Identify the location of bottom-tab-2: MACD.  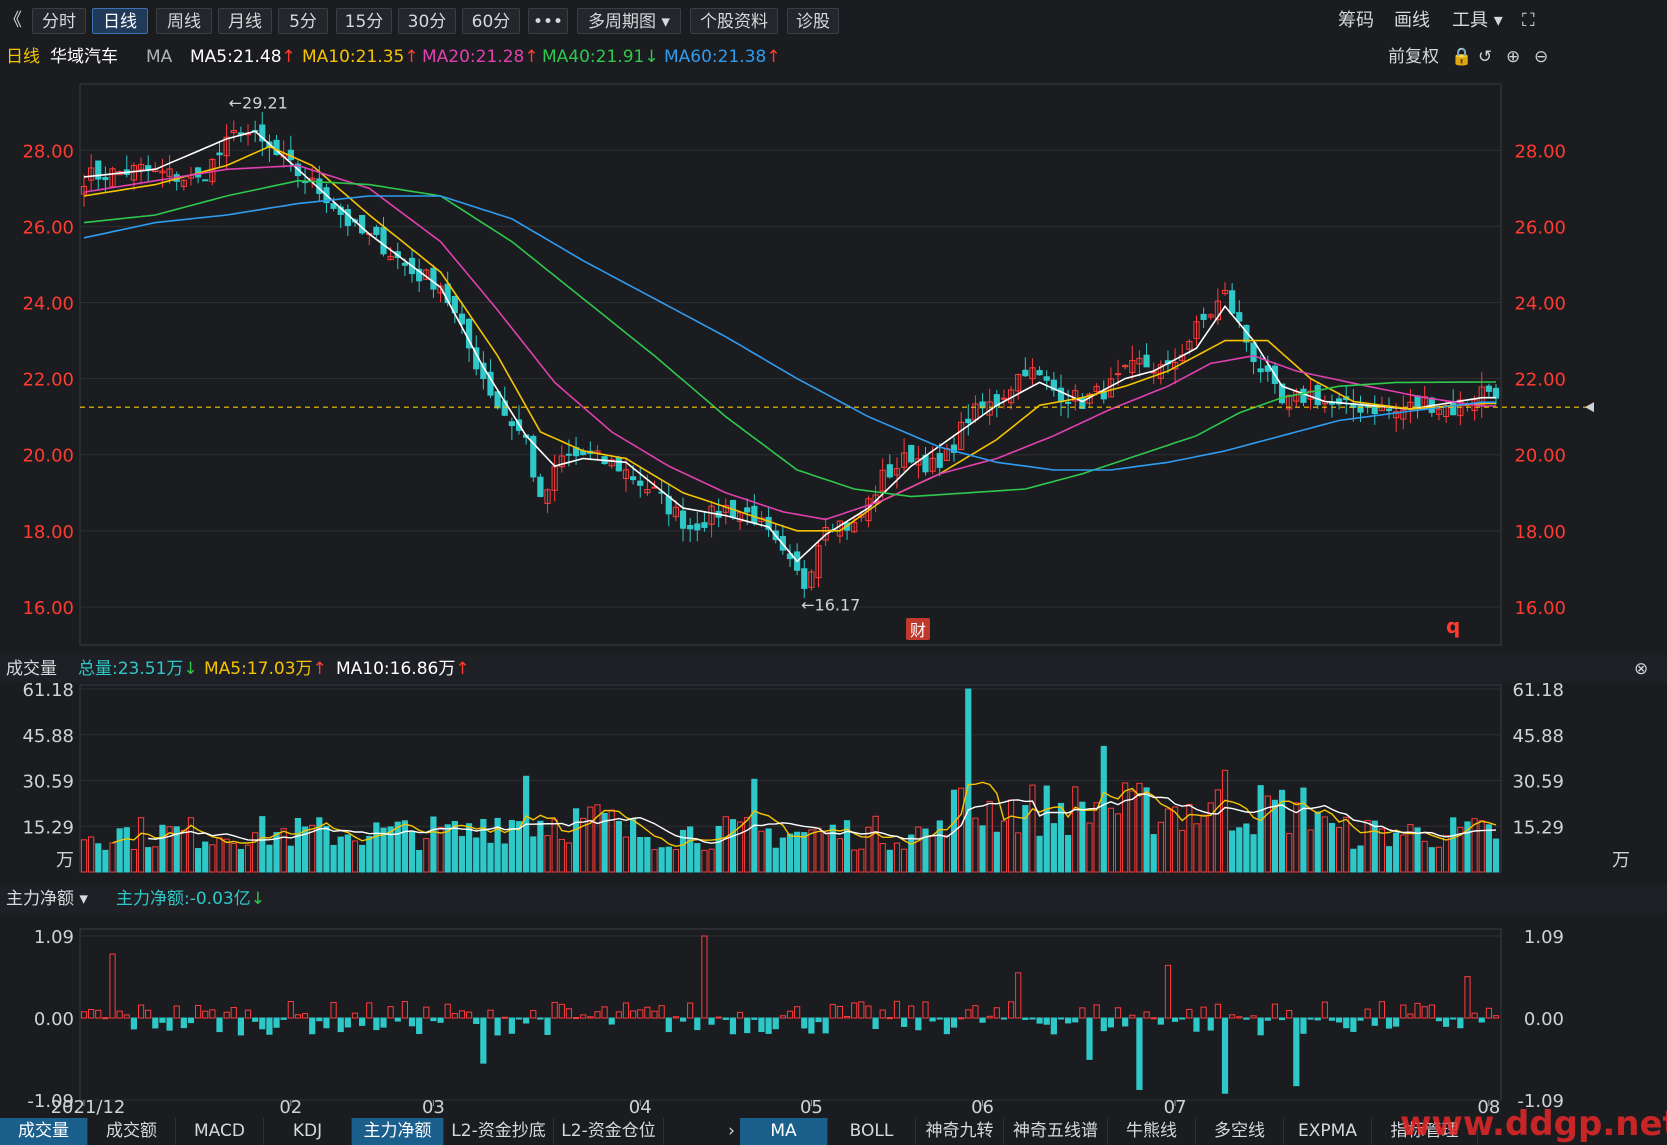
(220, 1131).